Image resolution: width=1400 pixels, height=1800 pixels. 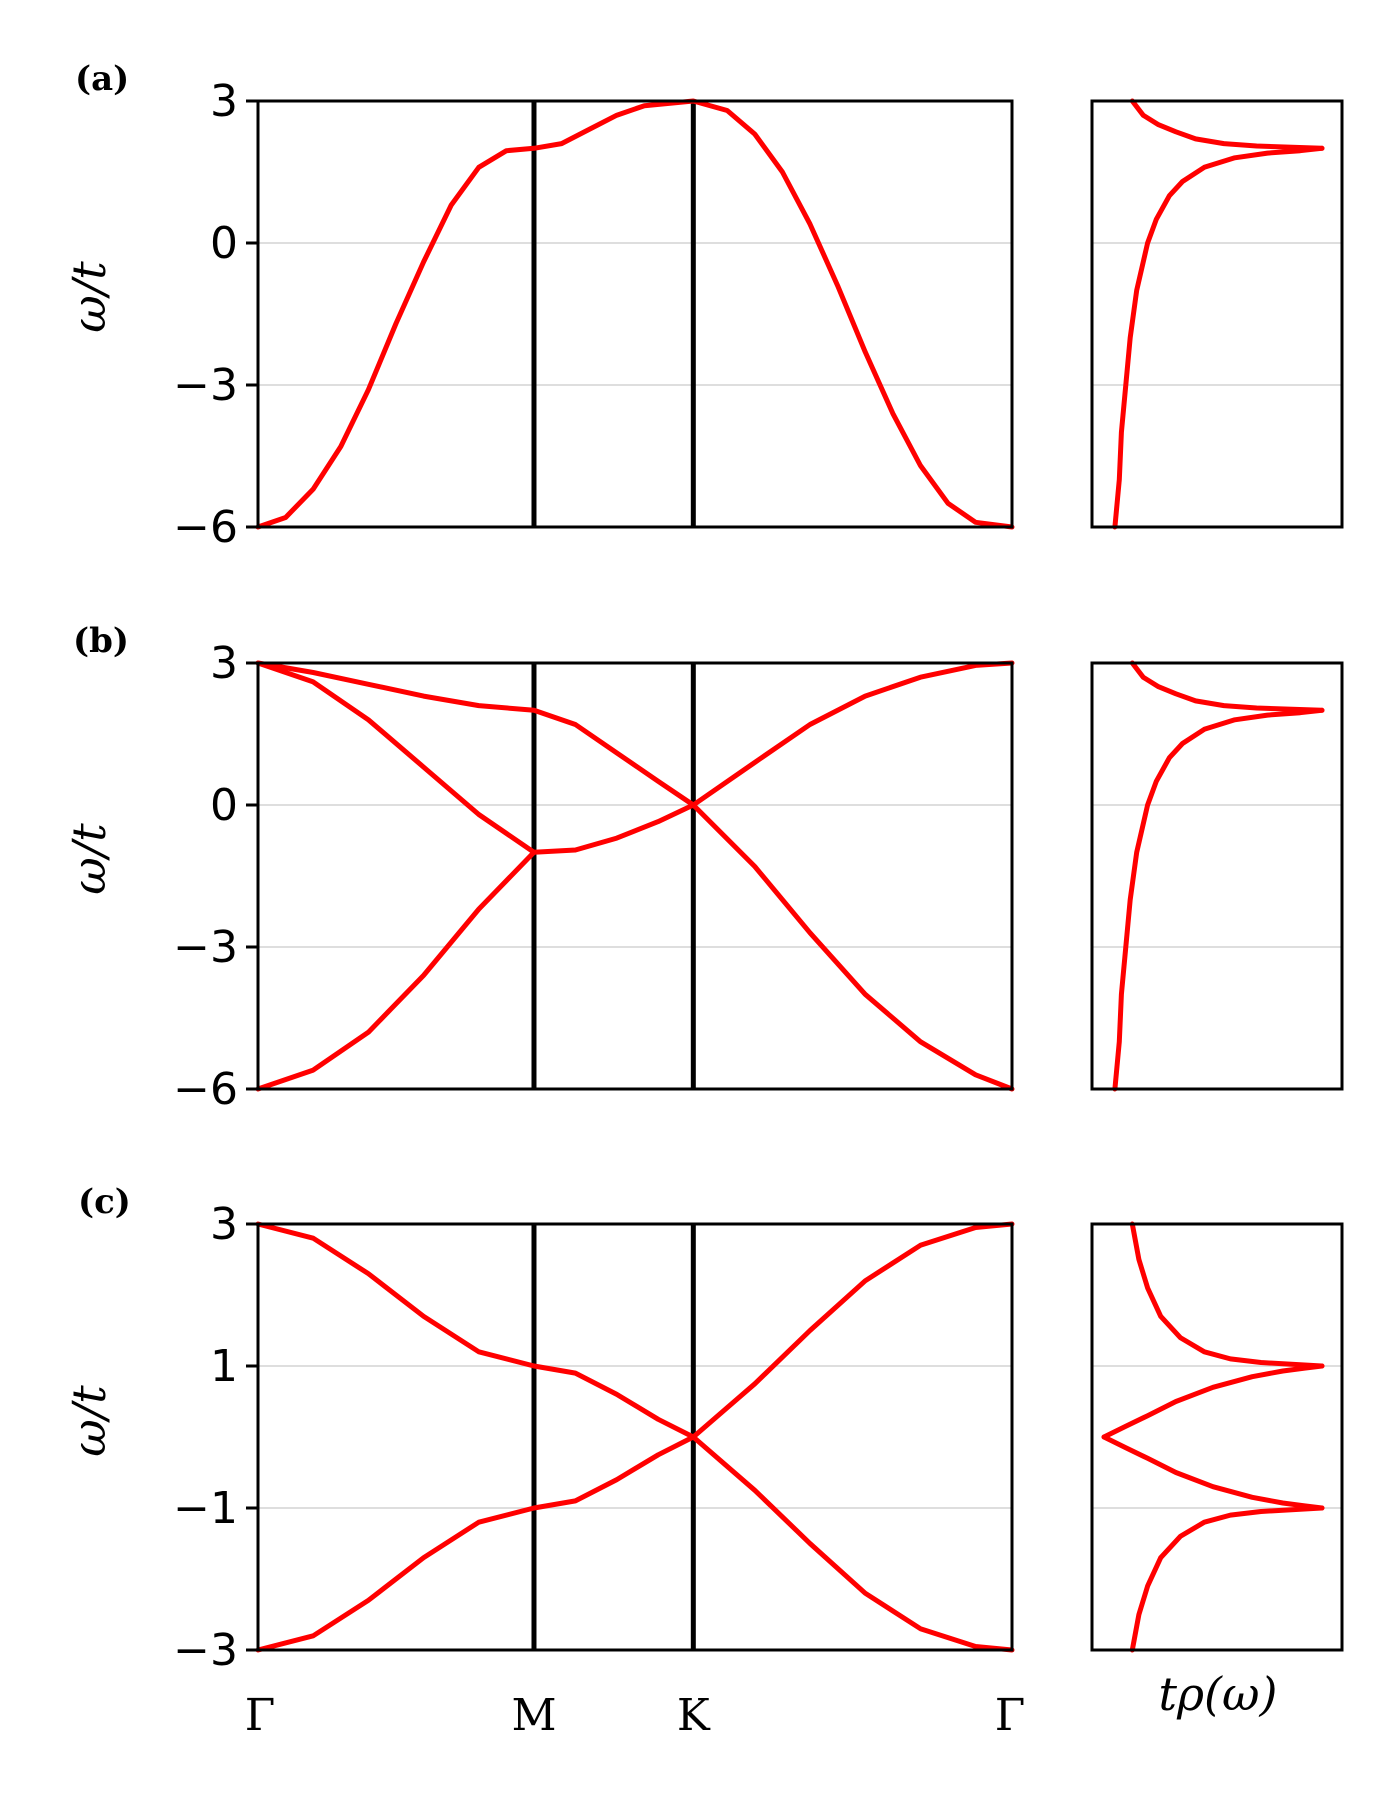 What do you see at coordinates (205, 1508) in the screenshot?
I see `ytick-label-c-2: −1` at bounding box center [205, 1508].